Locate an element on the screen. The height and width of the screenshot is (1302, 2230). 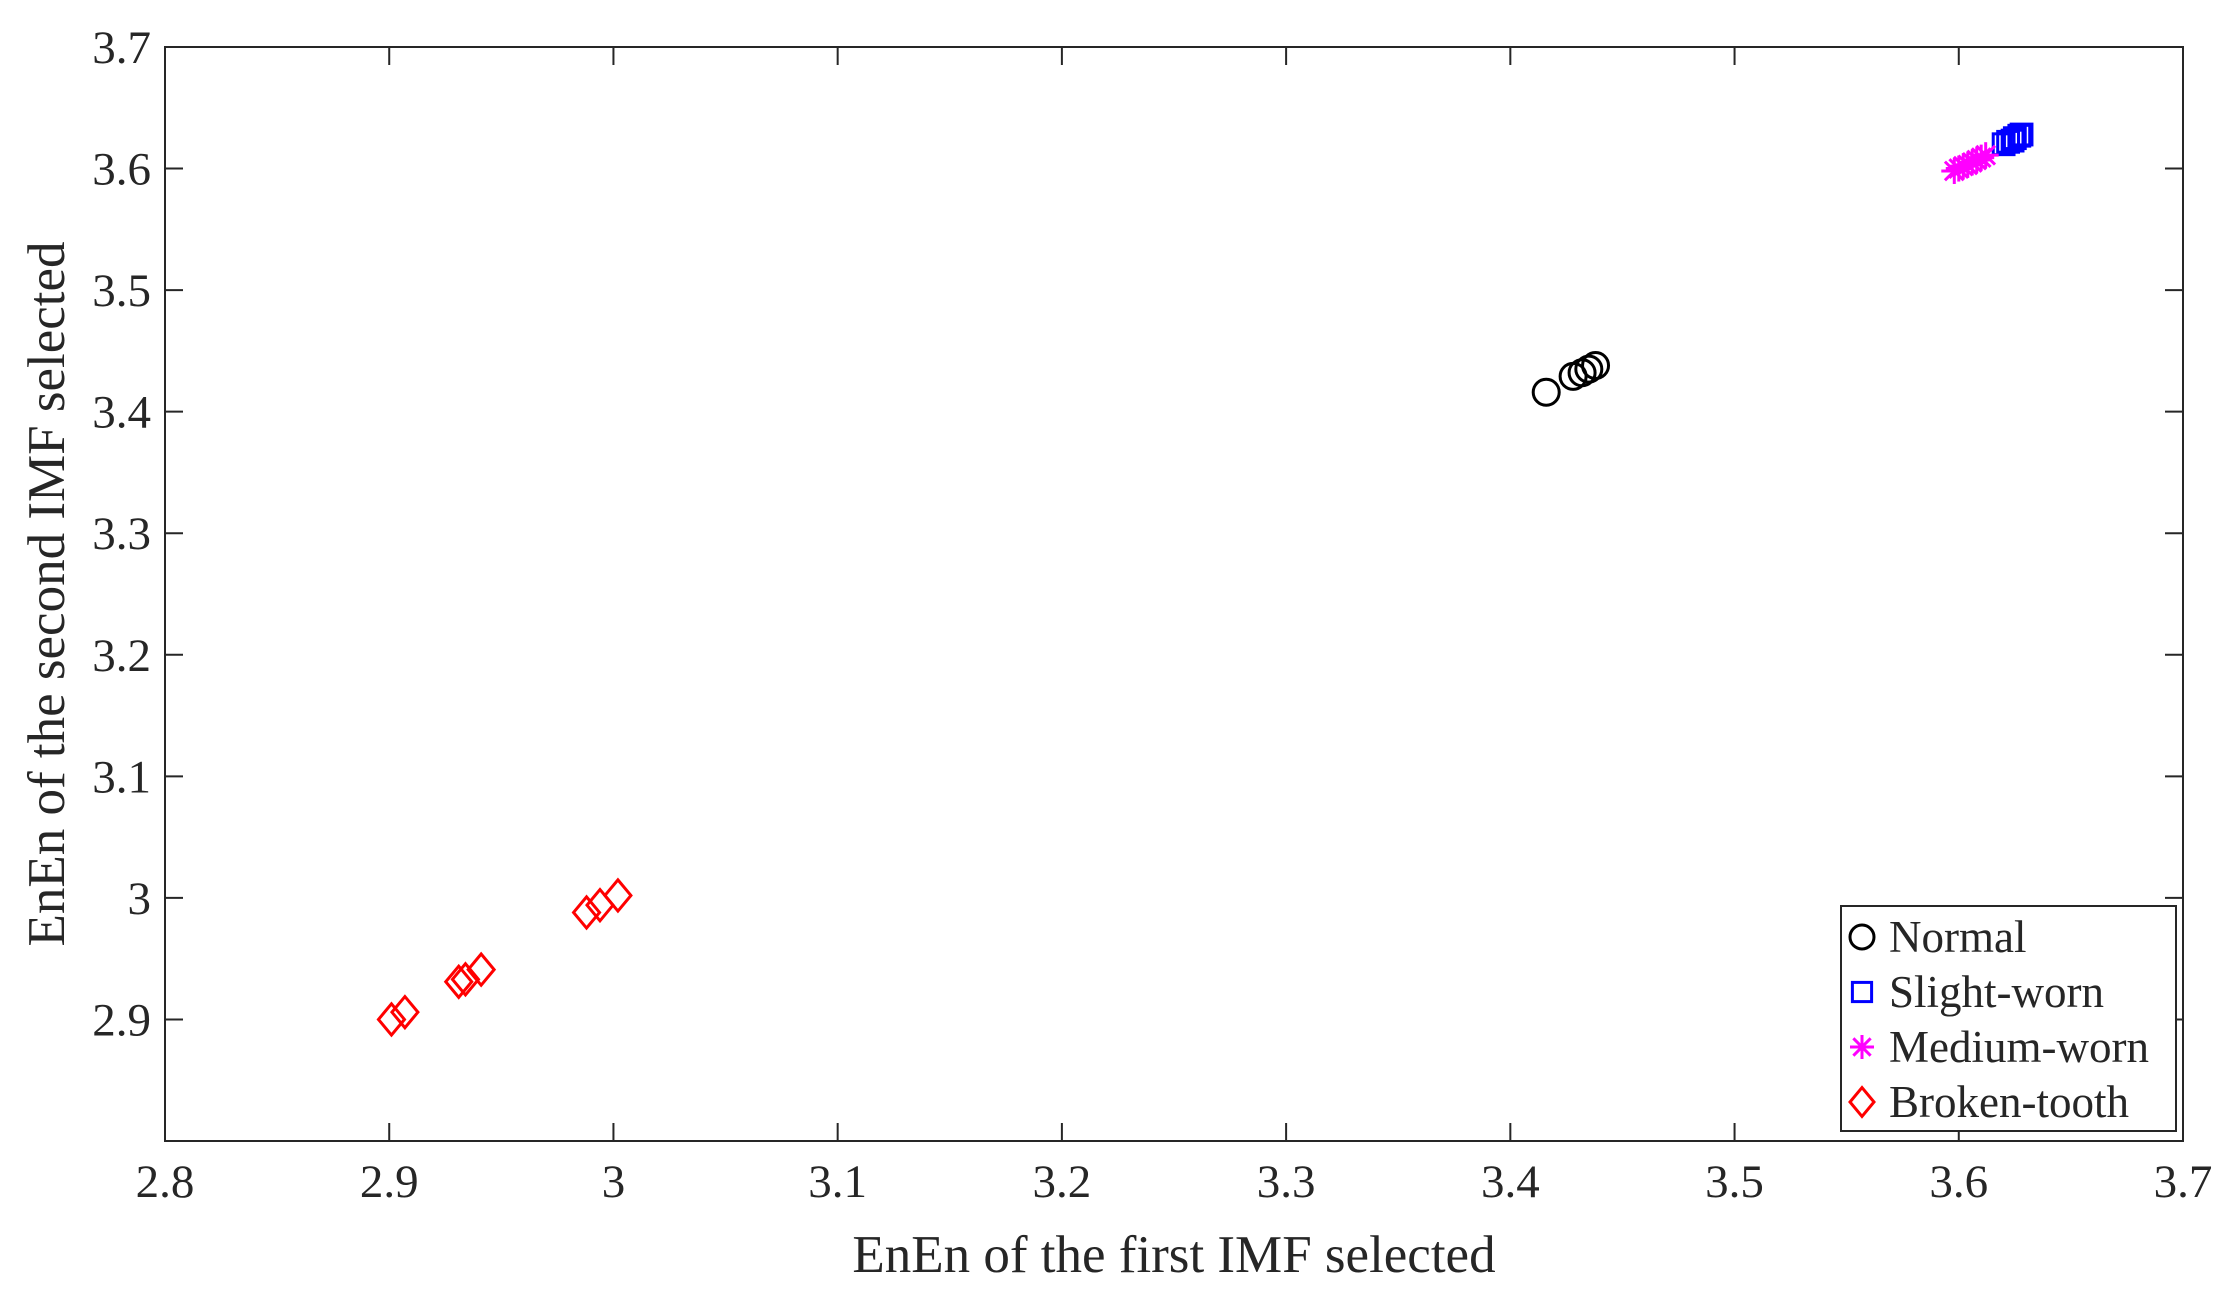
x-tick-label: 3.5 is located at coordinates (1734, 1182).